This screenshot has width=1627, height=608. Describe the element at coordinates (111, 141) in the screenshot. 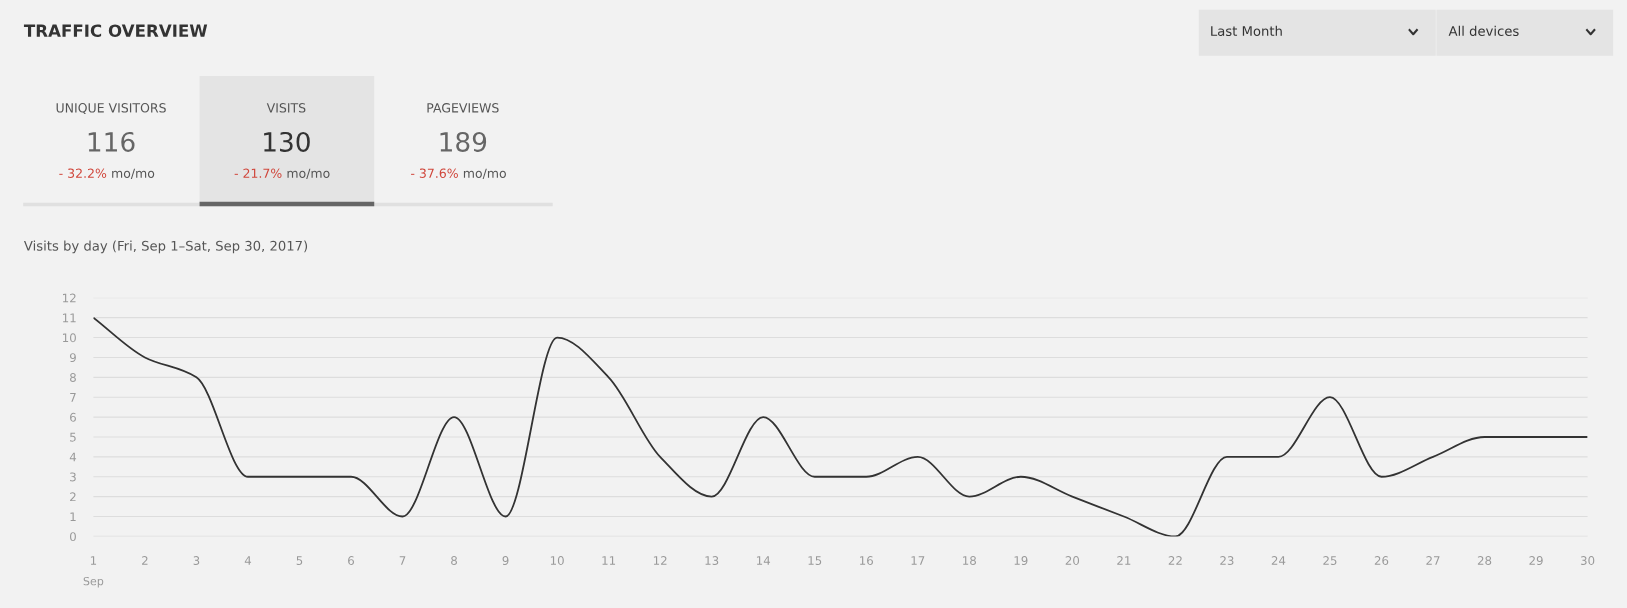

I see `text: 116` at that location.